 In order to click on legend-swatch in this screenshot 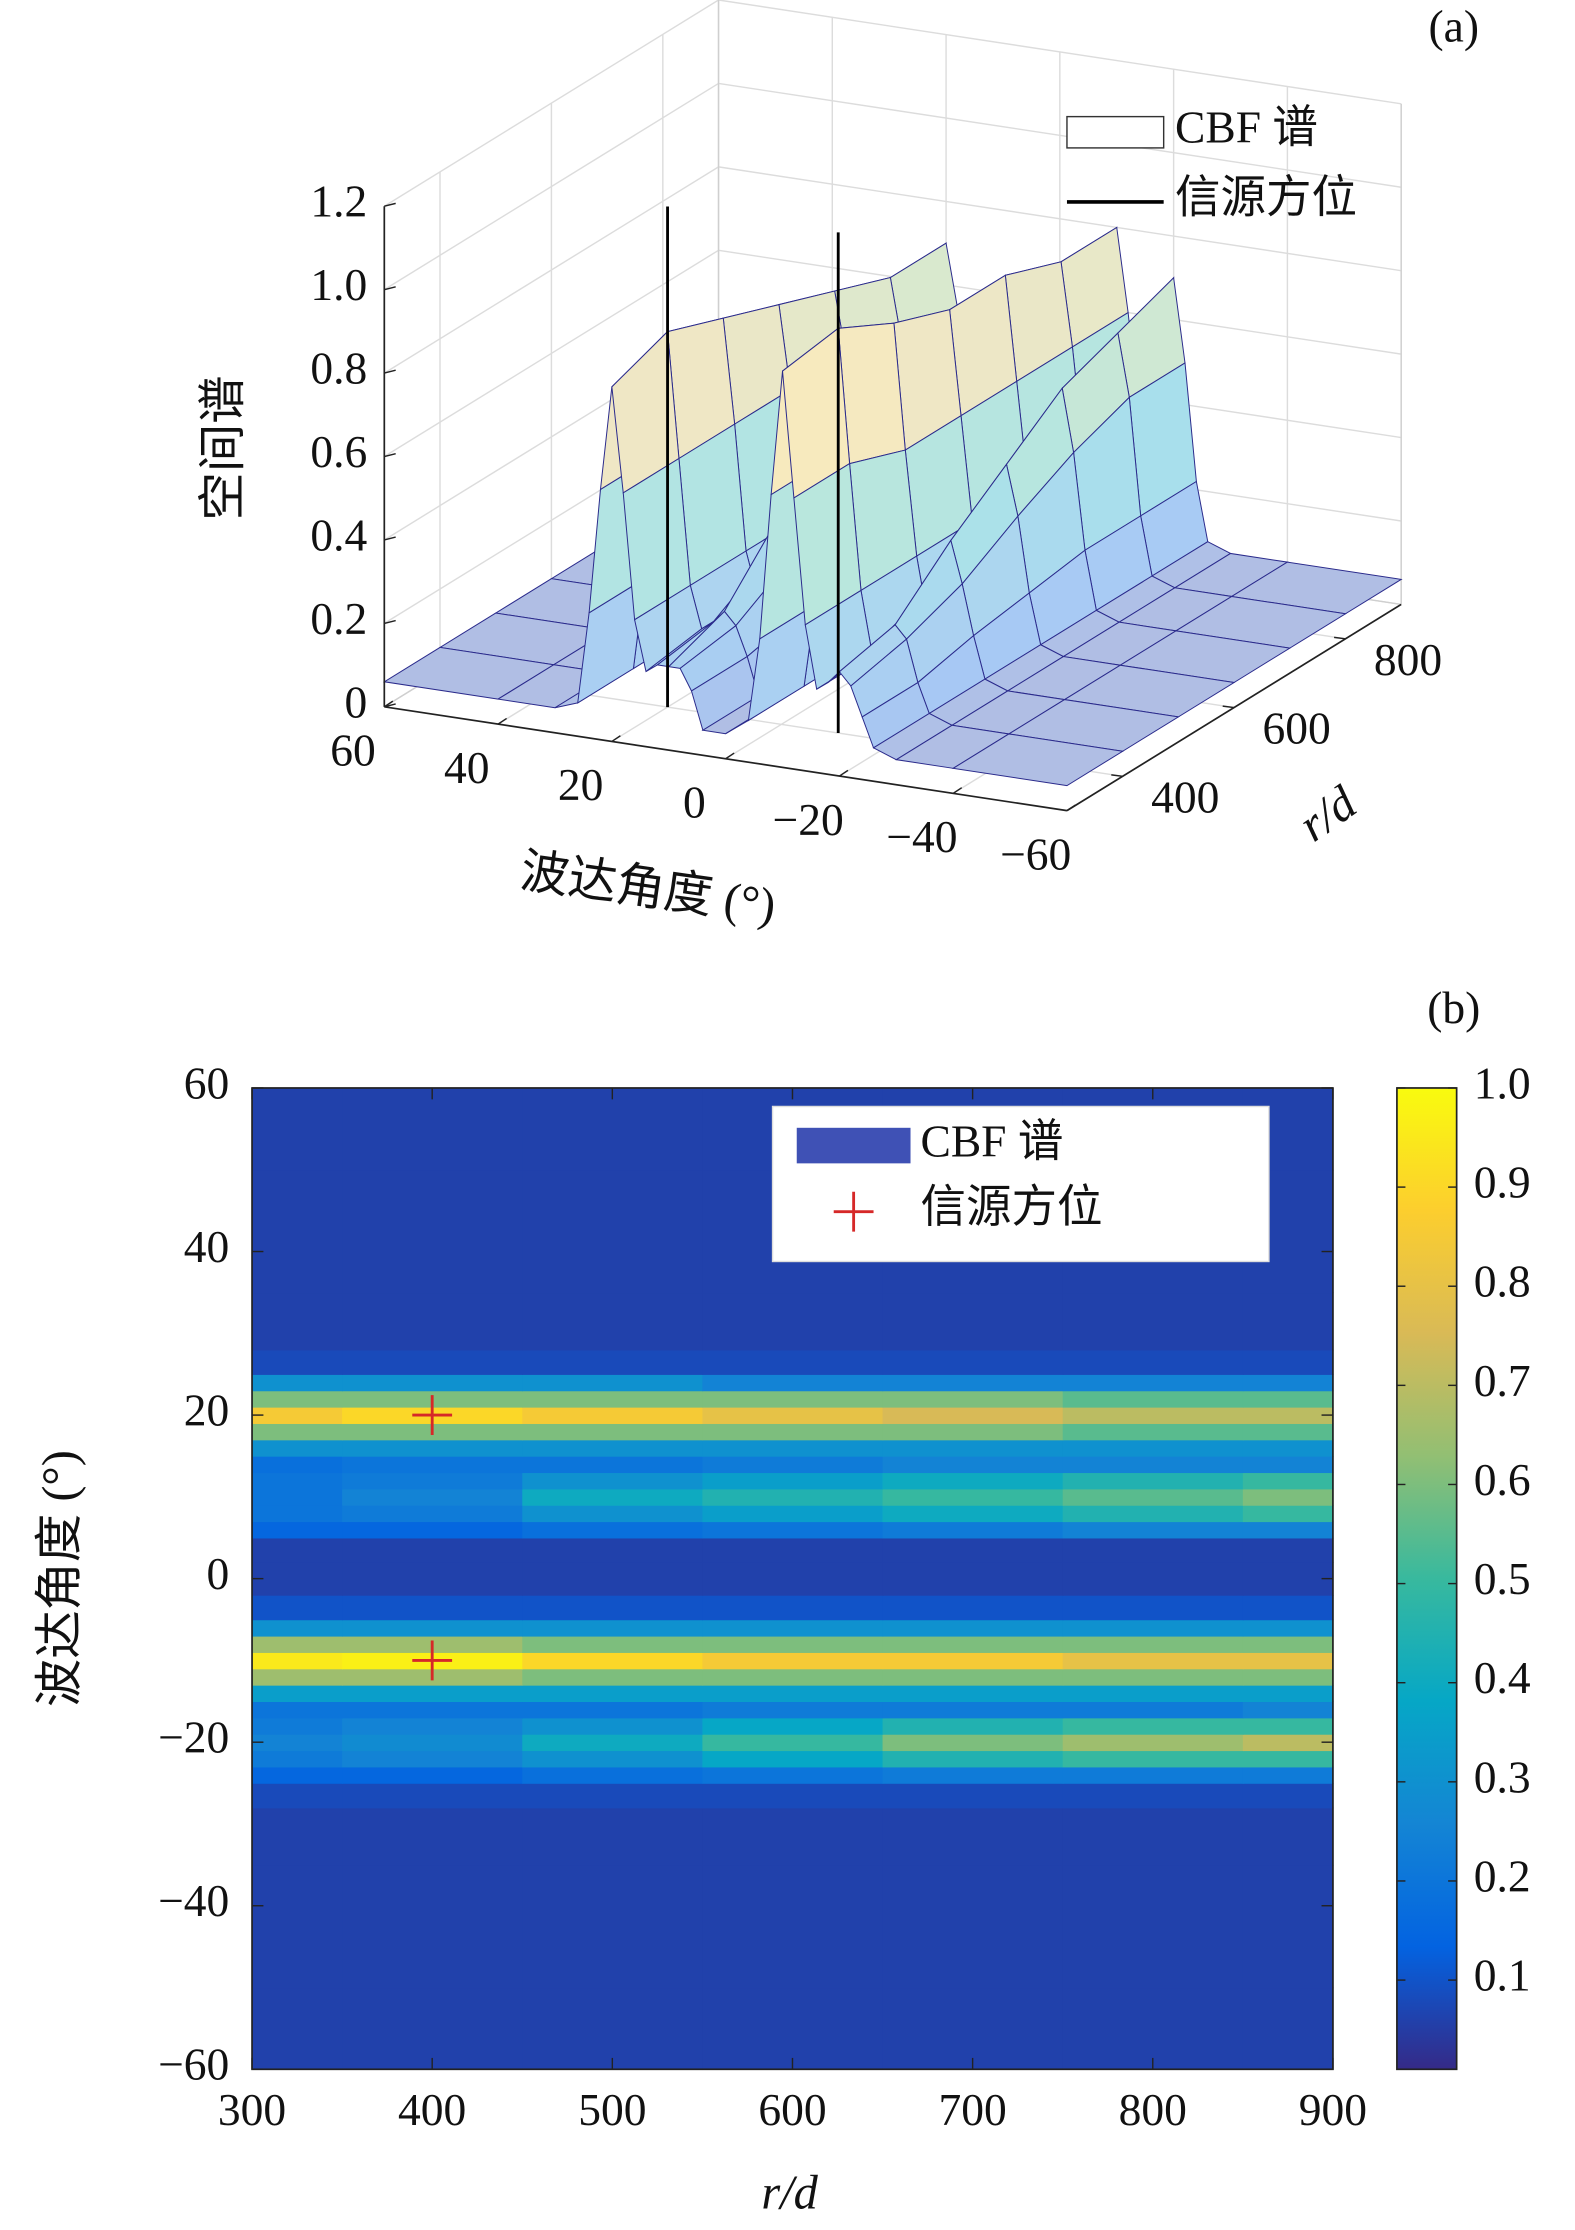, I will do `click(853, 1145)`.